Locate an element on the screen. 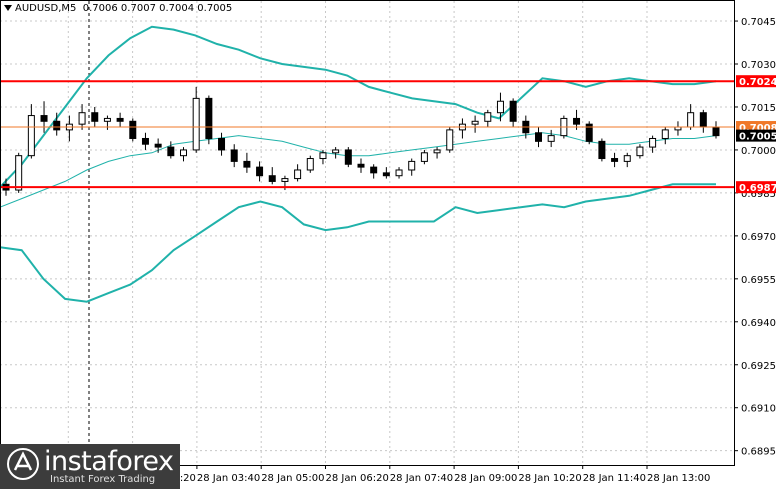  time-tick-label: 28 Jan 09:00 is located at coordinates (485, 478).